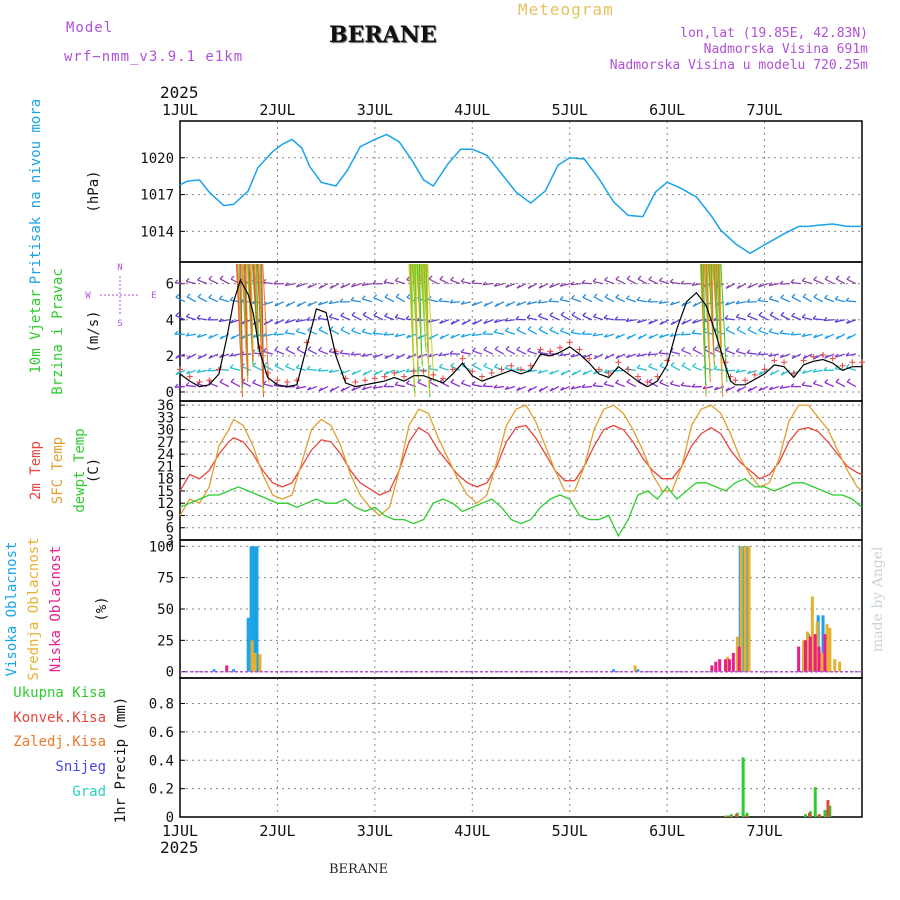 The width and height of the screenshot is (900, 900). Describe the element at coordinates (165, 467) in the screenshot. I see `y-tick-label: 21` at that location.